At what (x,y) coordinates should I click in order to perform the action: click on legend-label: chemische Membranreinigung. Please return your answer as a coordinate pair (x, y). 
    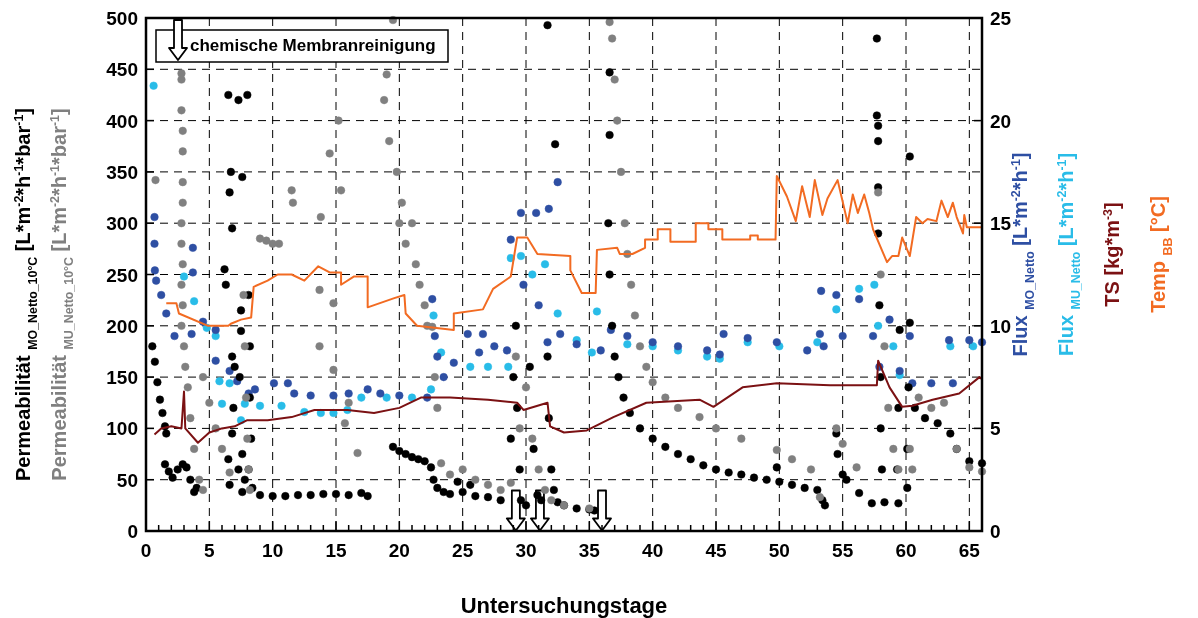
    Looking at the image, I should click on (313, 45).